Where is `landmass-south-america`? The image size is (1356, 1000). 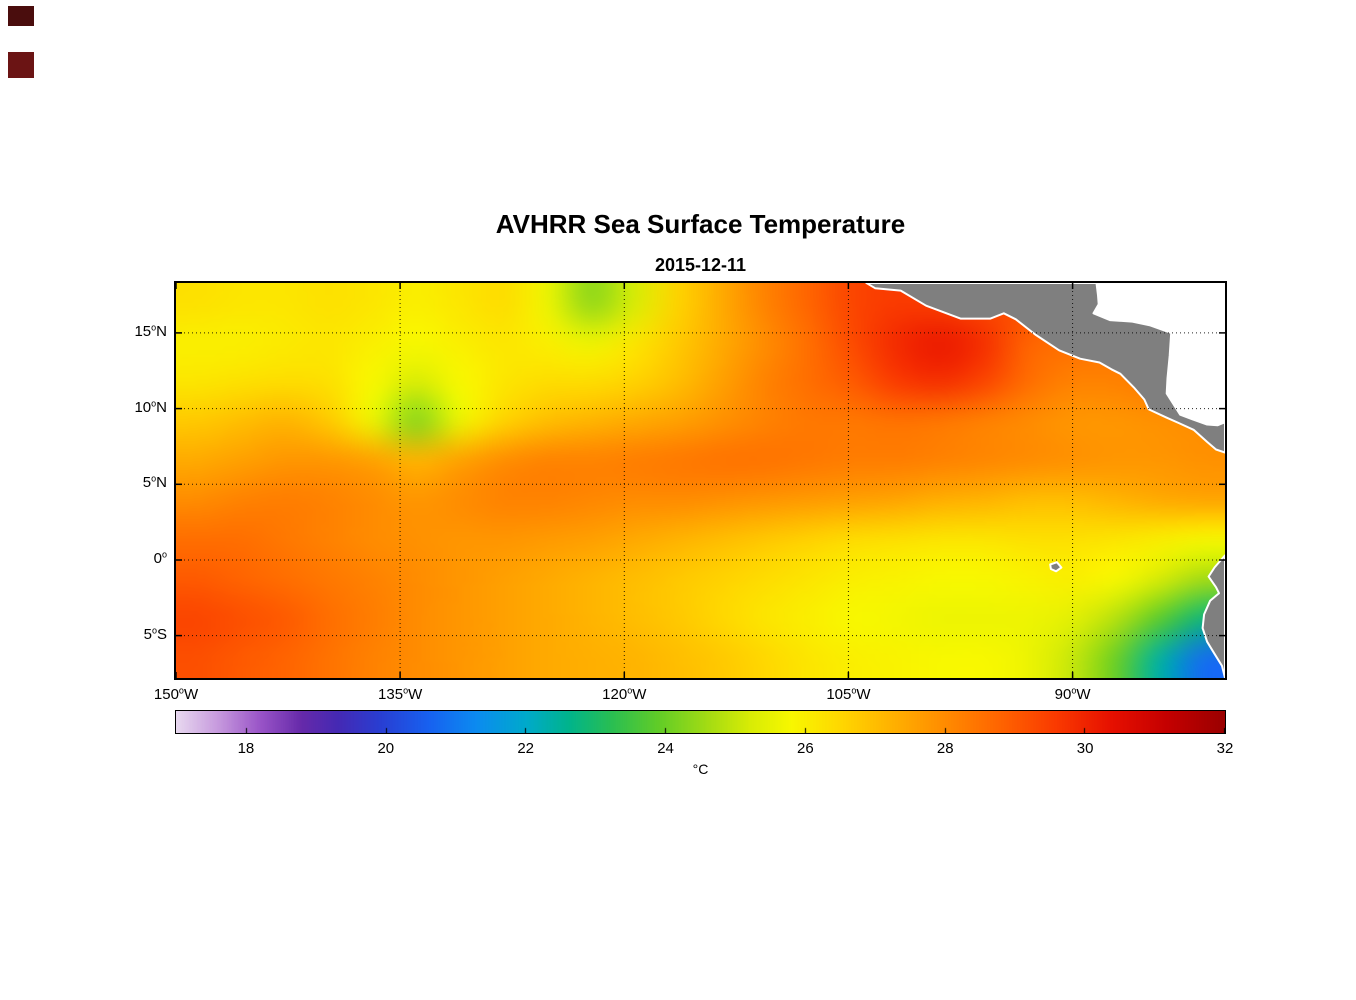 landmass-south-america is located at coordinates (1213, 616).